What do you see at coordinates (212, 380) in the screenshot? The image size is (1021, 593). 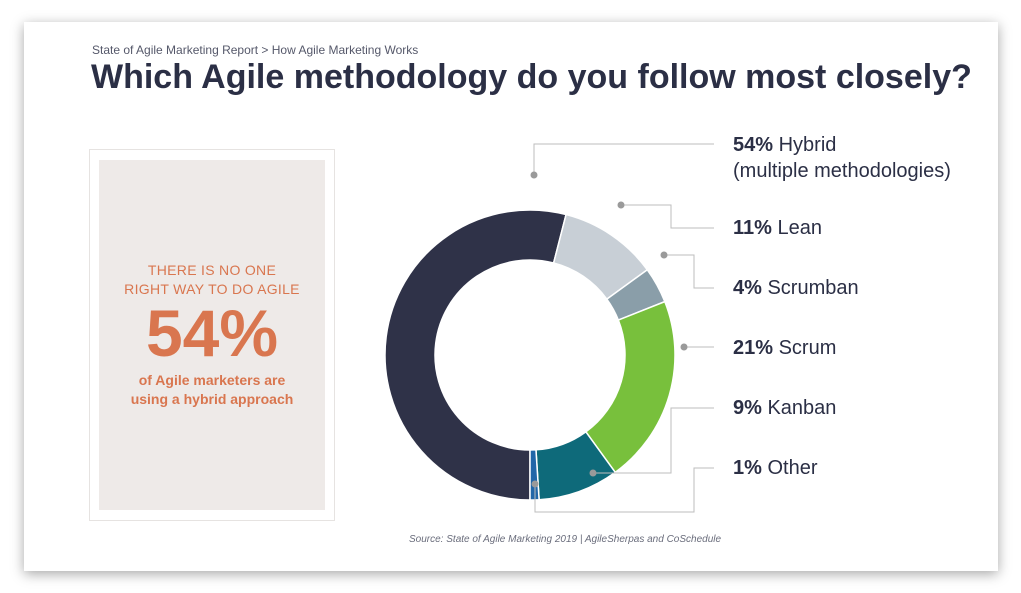 I see `callout-sub-1: of Agile marketers are` at bounding box center [212, 380].